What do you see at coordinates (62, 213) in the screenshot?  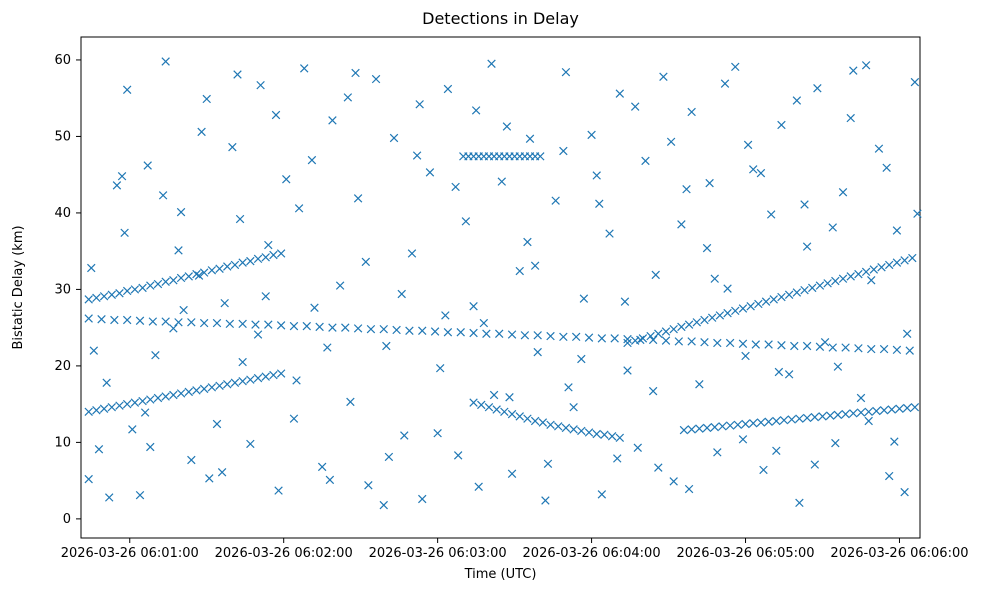 I see `y-tick-label: 40` at bounding box center [62, 213].